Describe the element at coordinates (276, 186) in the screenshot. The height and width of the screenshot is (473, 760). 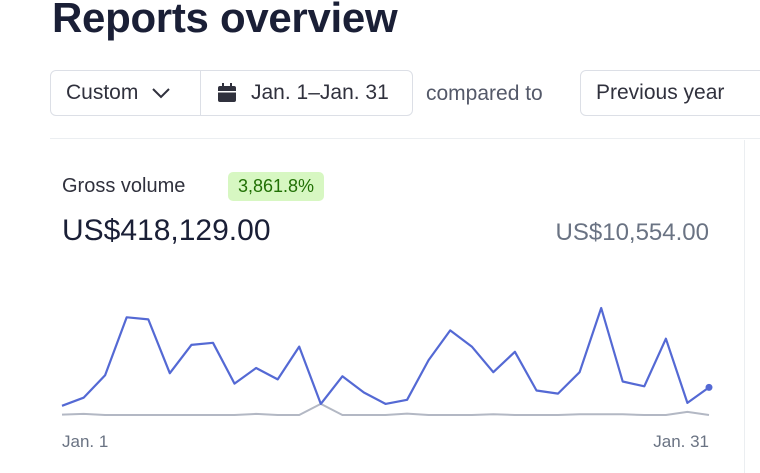
I see `change-badge: 3,861.8%` at that location.